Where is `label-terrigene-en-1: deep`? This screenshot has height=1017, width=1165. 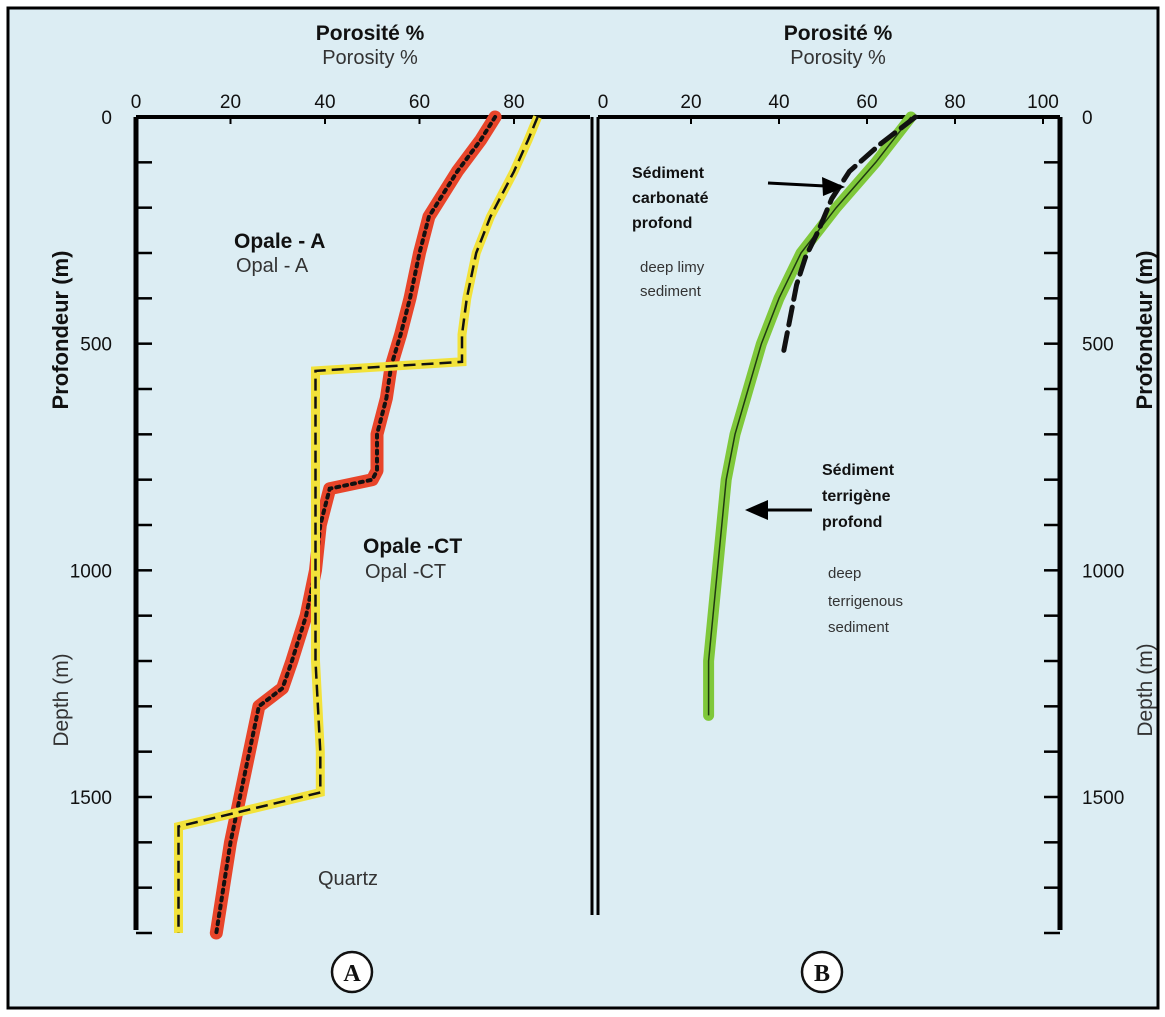 label-terrigene-en-1: deep is located at coordinates (844, 573).